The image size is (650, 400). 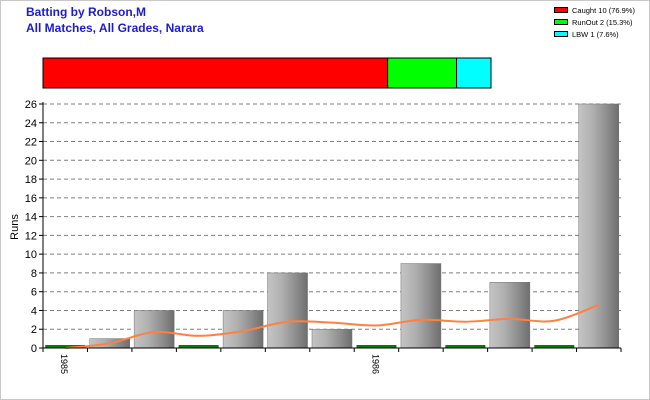 What do you see at coordinates (31, 143) in the screenshot?
I see `y-tick-label: 22` at bounding box center [31, 143].